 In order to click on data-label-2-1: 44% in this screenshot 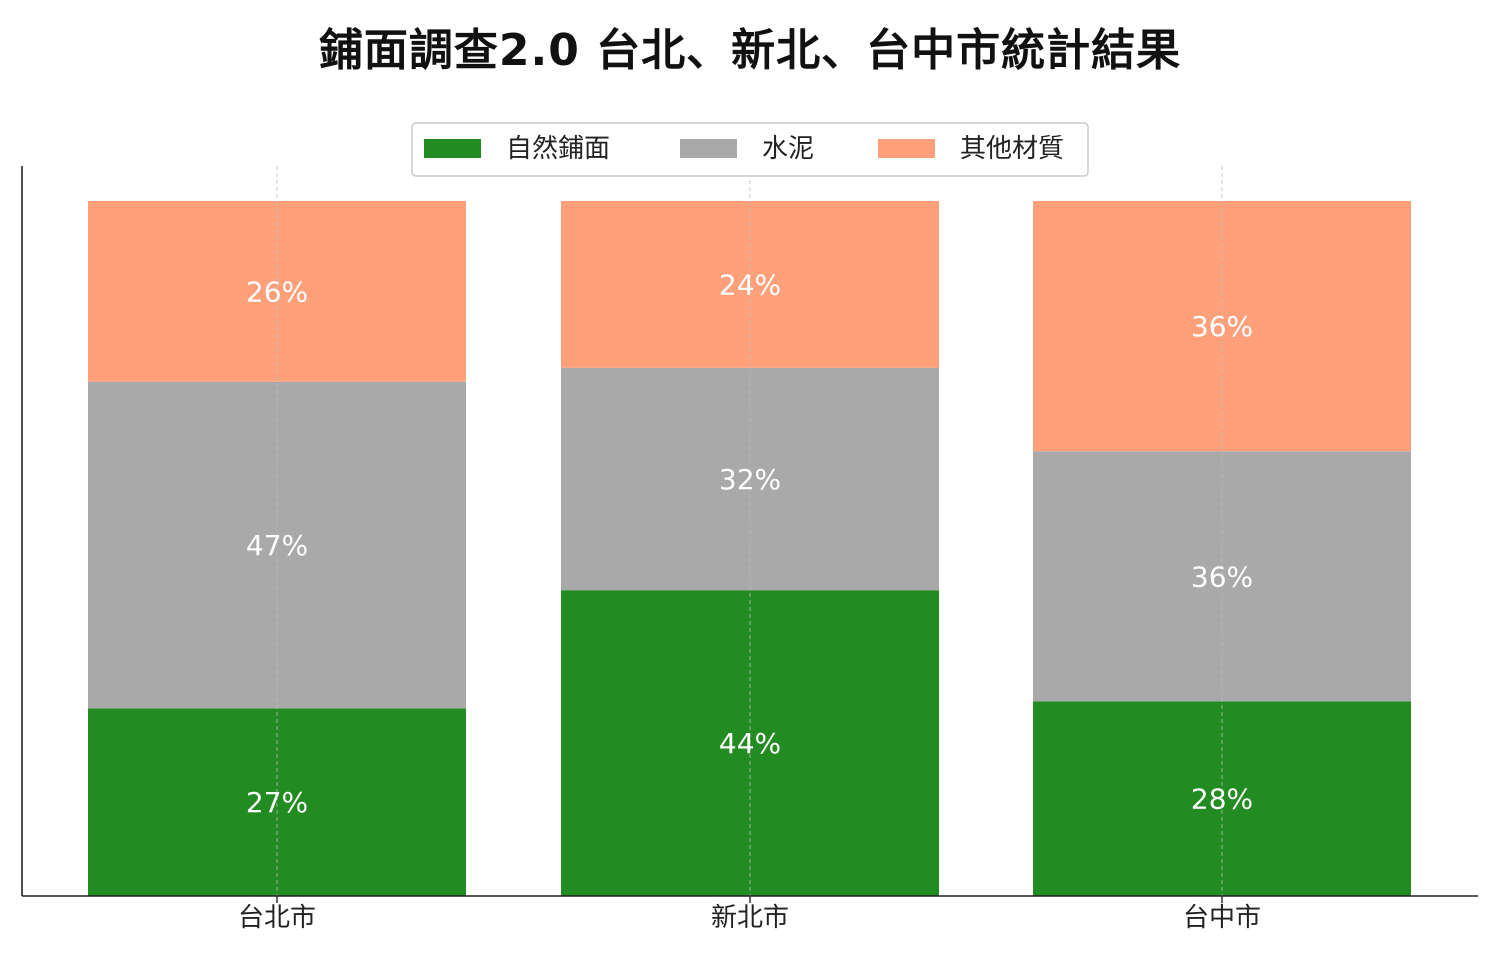, I will do `click(750, 743)`.